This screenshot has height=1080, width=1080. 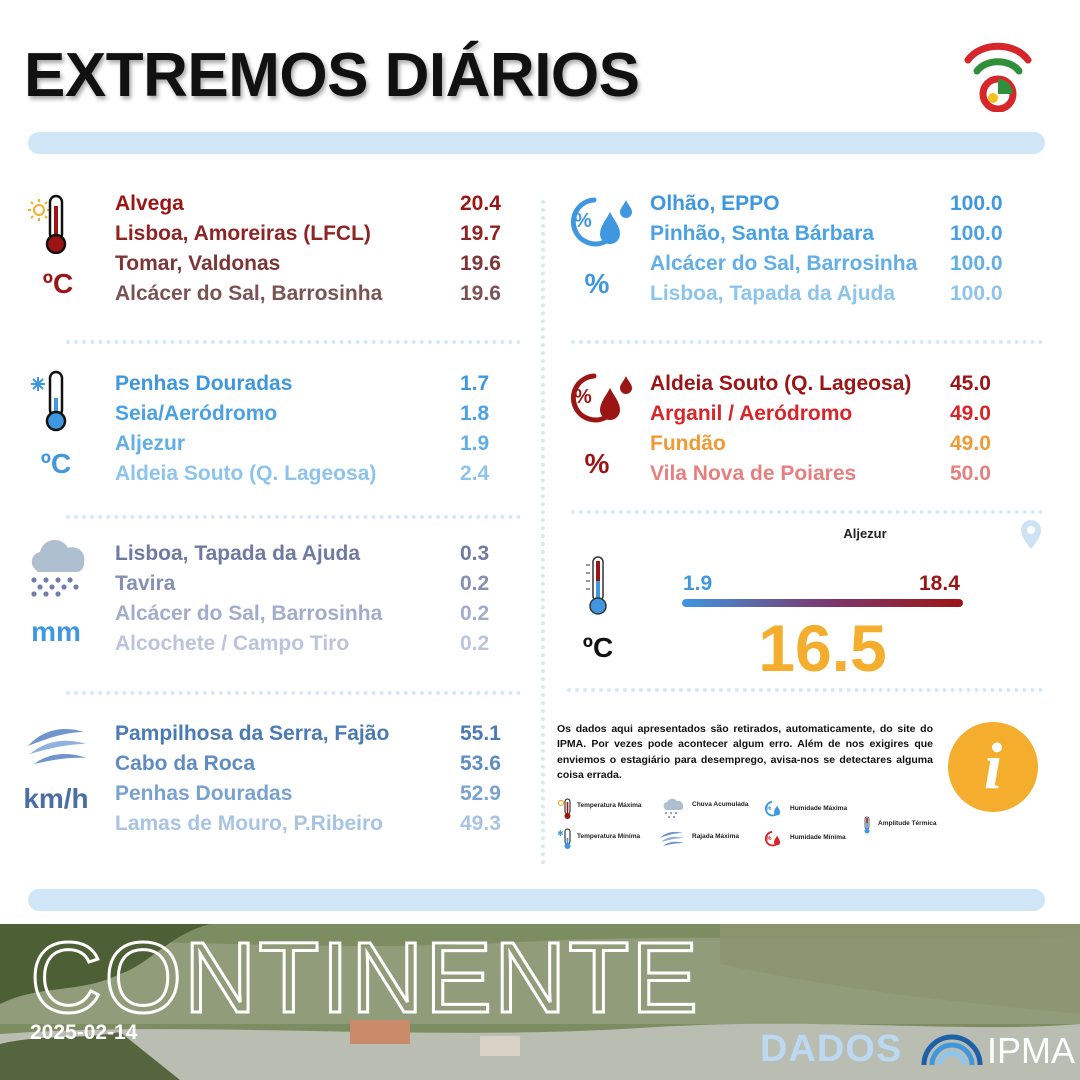 I want to click on top-band, so click(x=536, y=143).